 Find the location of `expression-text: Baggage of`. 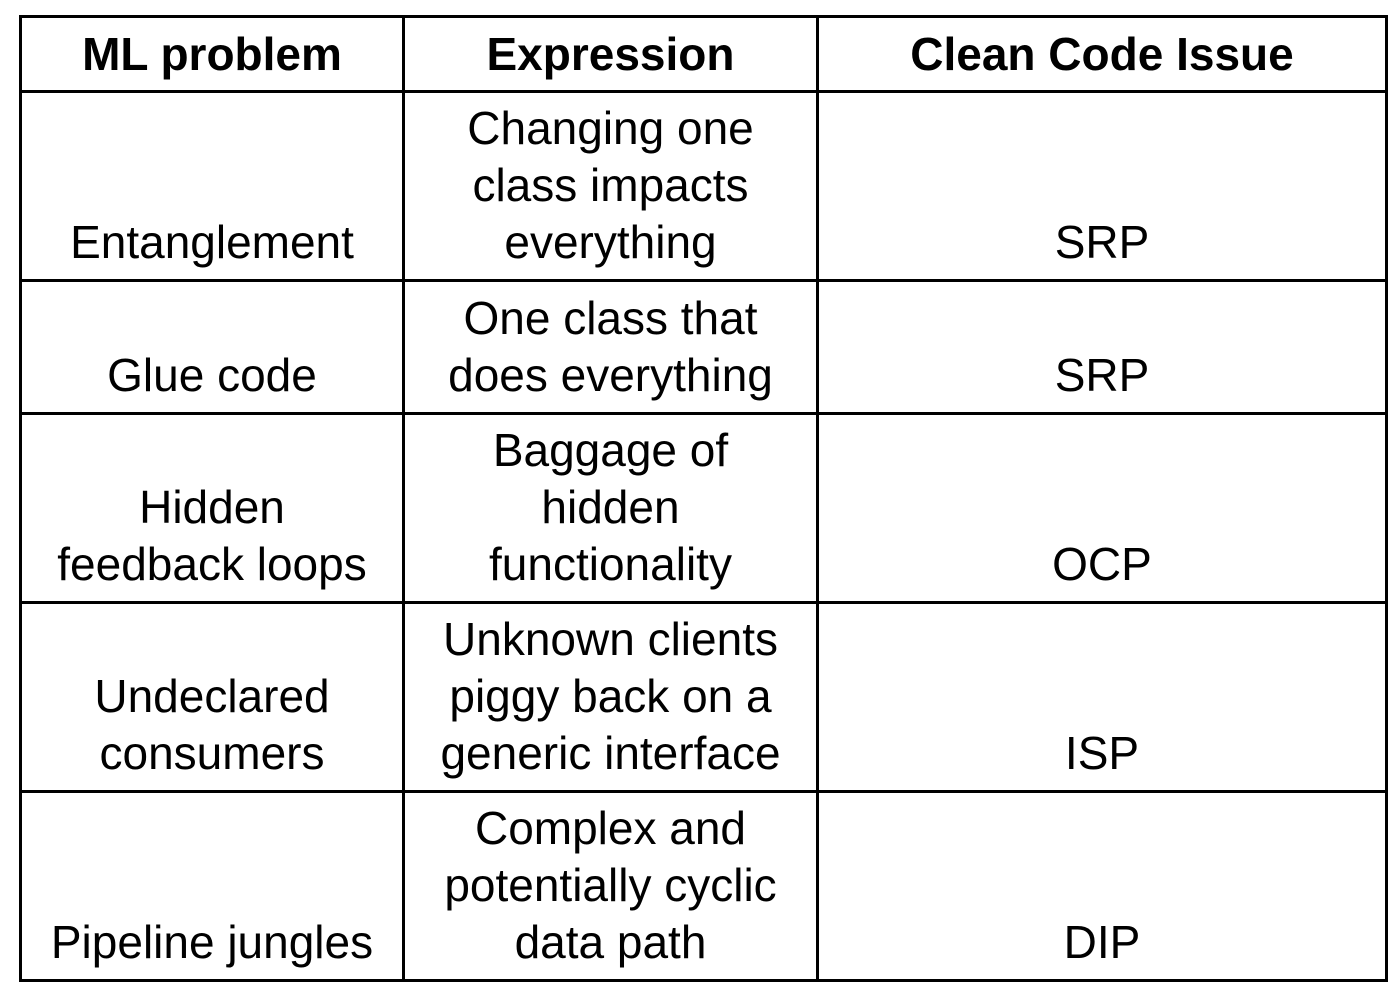

expression-text: Baggage of is located at coordinates (610, 450).